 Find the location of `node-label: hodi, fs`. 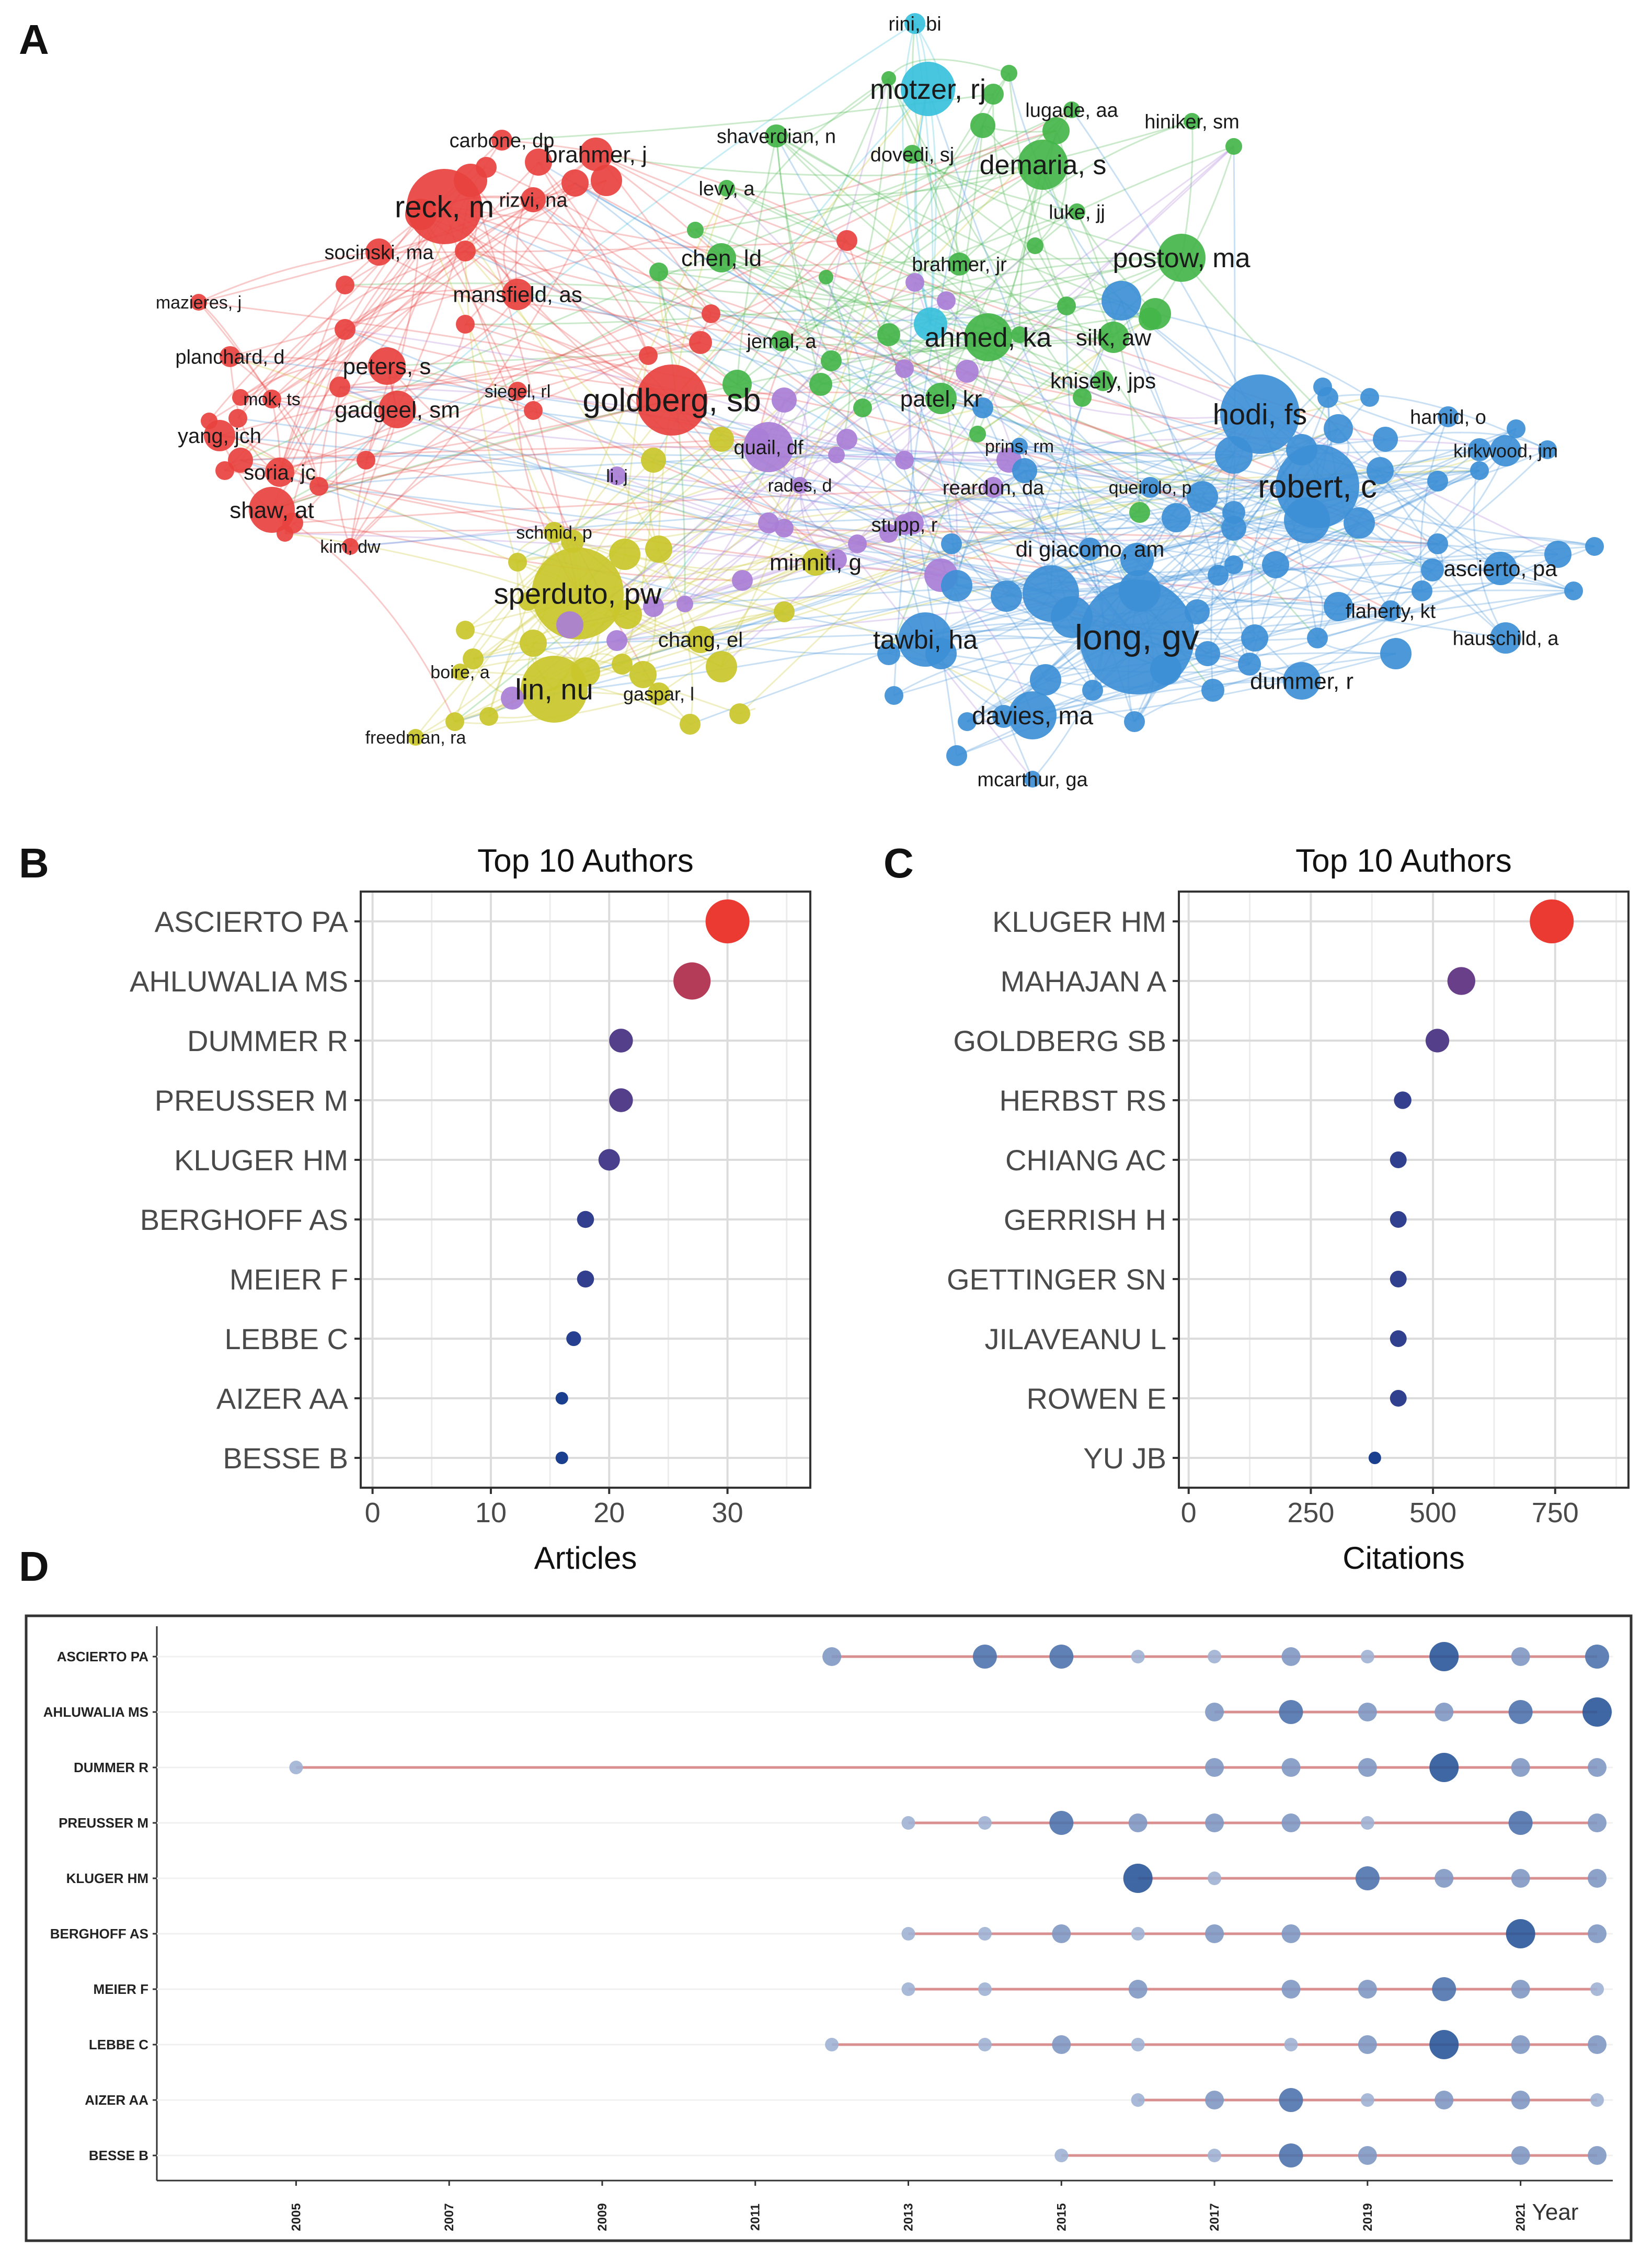

node-label: hodi, fs is located at coordinates (1260, 414).